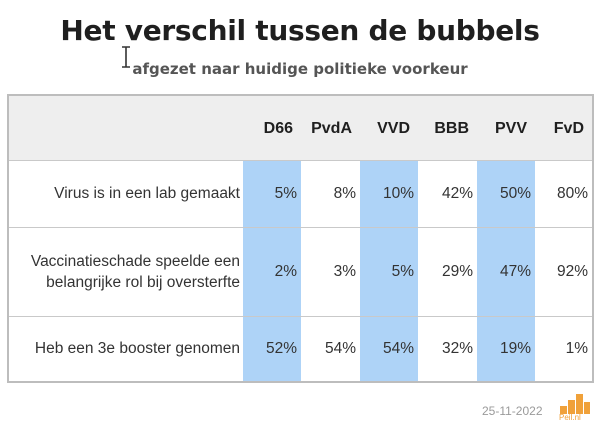 This screenshot has height=438, width=600. What do you see at coordinates (126, 128) in the screenshot?
I see `header-empty` at bounding box center [126, 128].